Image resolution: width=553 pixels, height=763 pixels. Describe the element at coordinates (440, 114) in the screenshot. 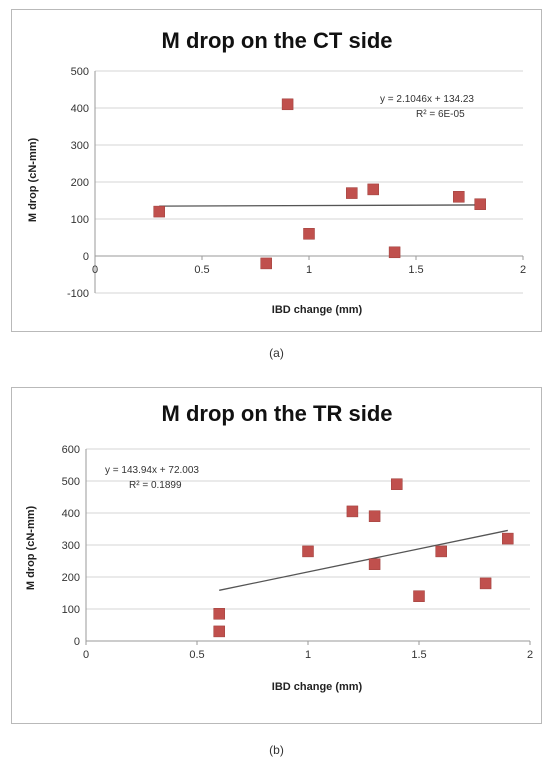

I see `r-squared: R² = 6E-05` at that location.